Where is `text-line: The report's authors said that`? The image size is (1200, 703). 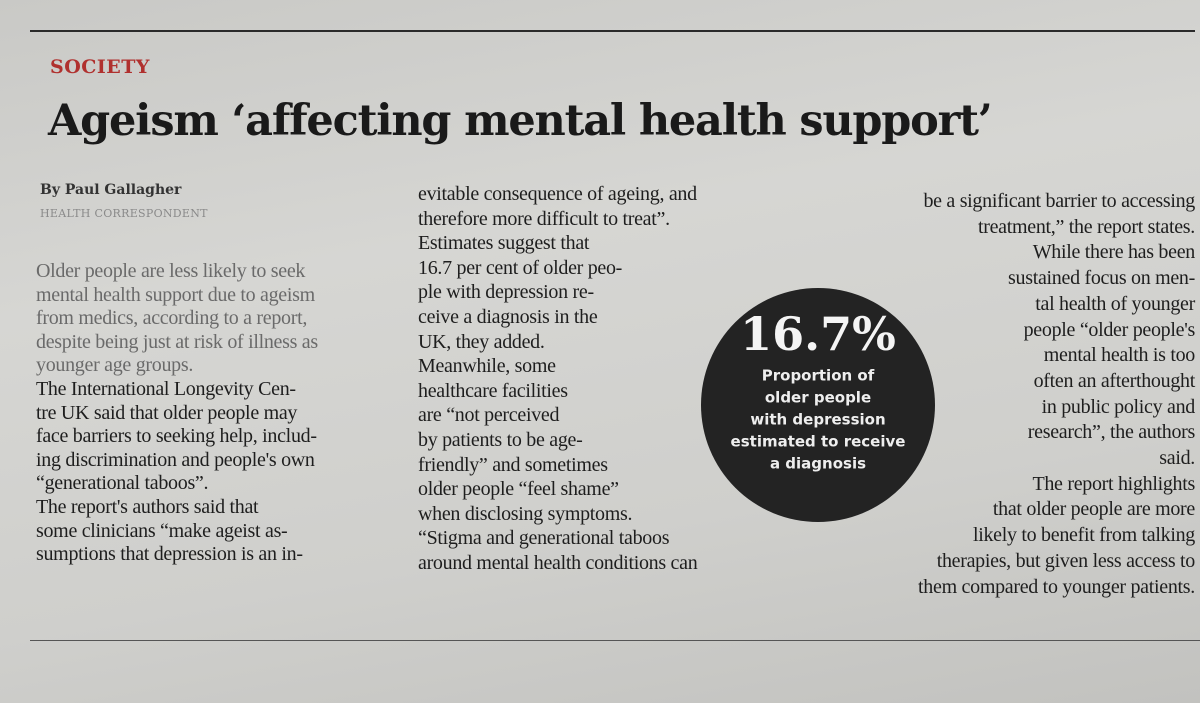
text-line: The report's authors said that is located at coordinates (147, 507).